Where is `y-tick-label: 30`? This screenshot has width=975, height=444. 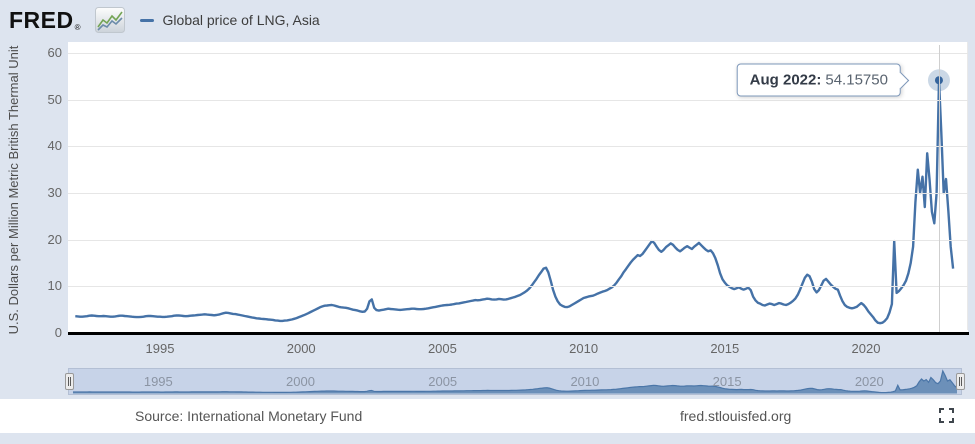
y-tick-label: 30 is located at coordinates (54, 192).